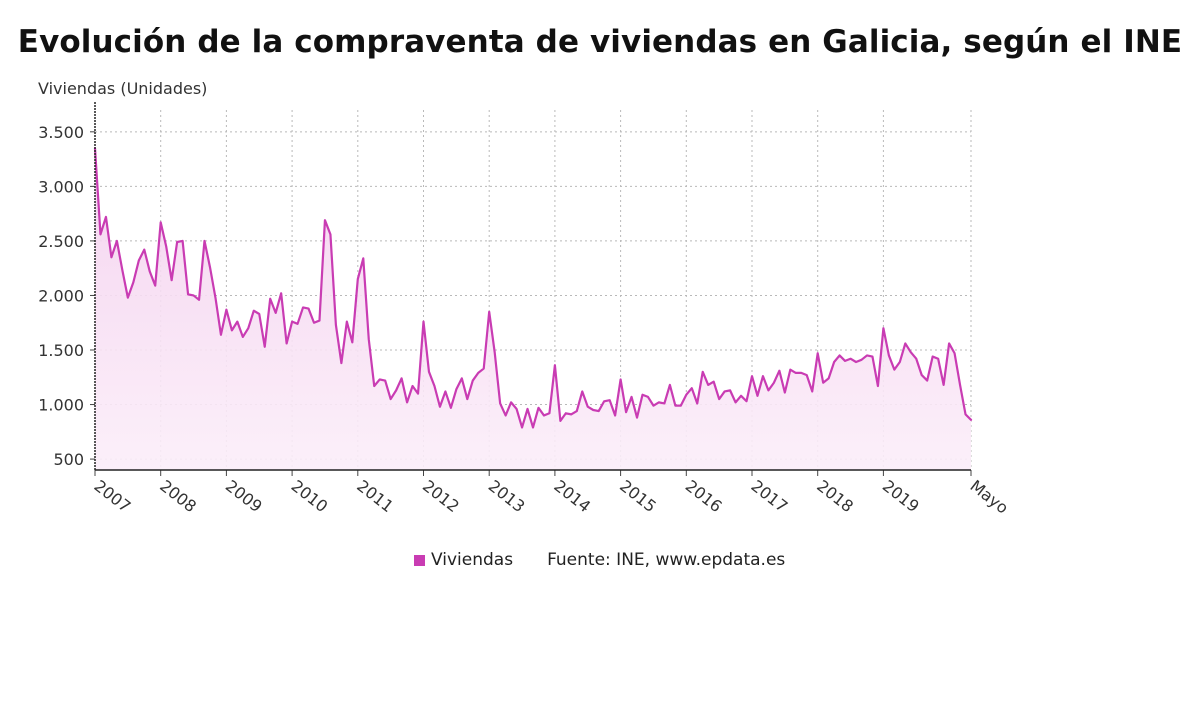 This screenshot has height=705, width=1200. I want to click on x-tick-label: 2013, so click(507, 496).